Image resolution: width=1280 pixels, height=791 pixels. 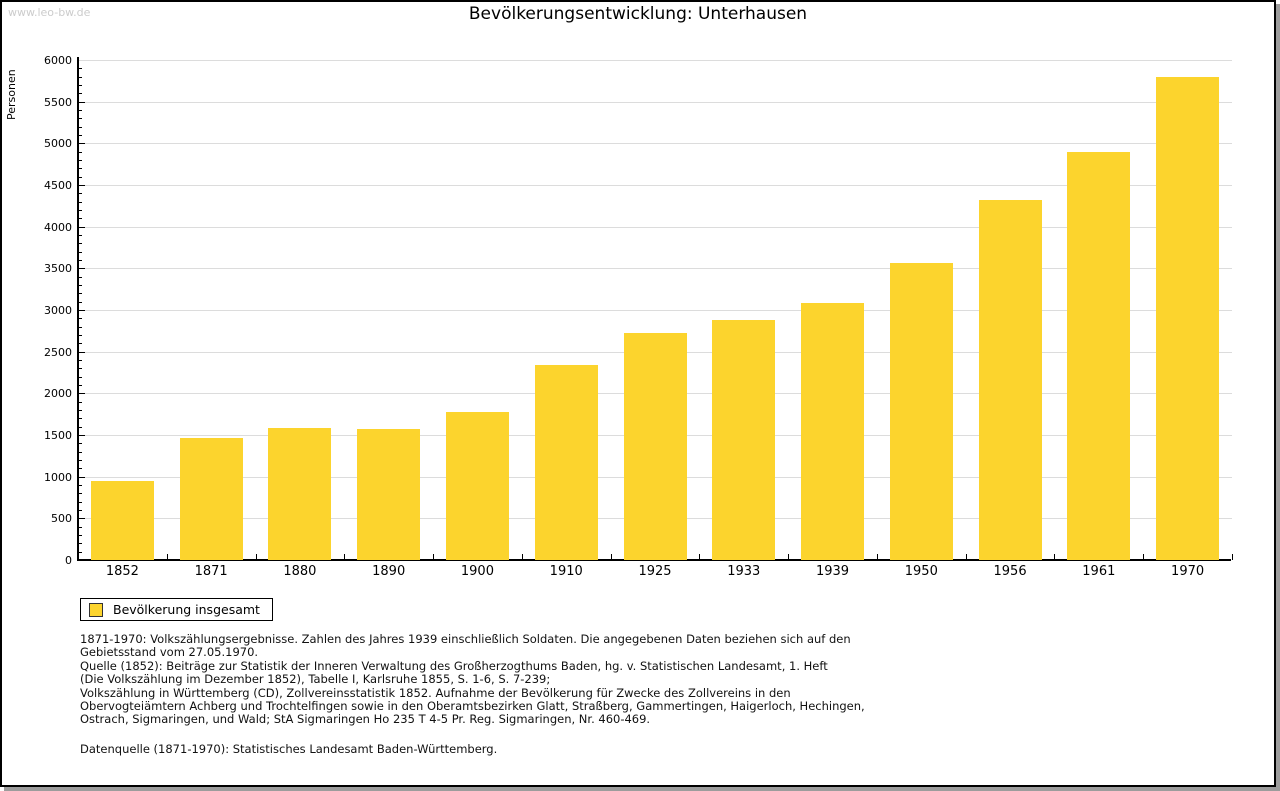 What do you see at coordinates (1188, 571) in the screenshot?
I see `x-tick-label: 1970` at bounding box center [1188, 571].